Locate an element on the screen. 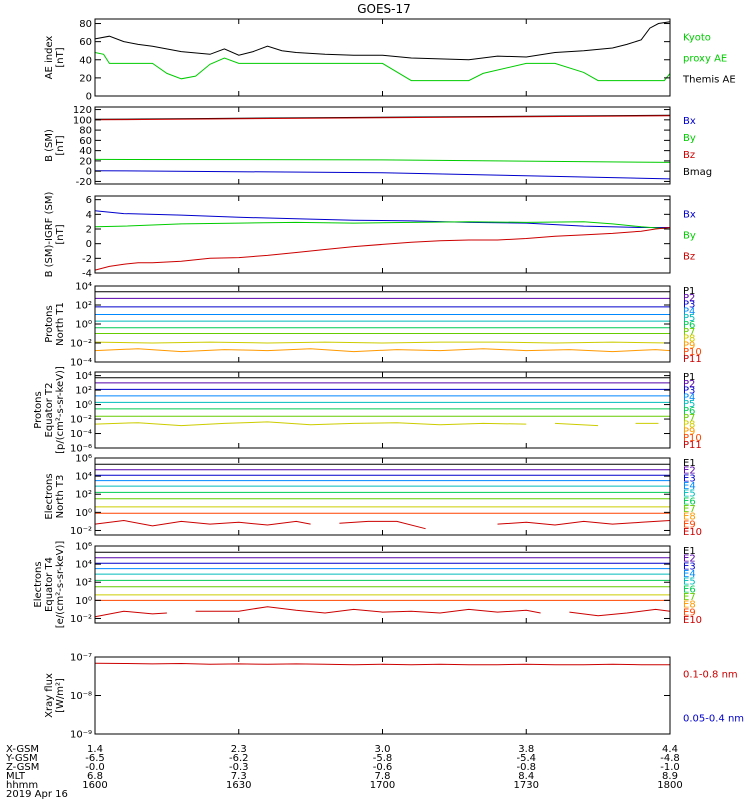 This screenshot has width=750, height=800. y-axis-label: North T3 is located at coordinates (60, 497).